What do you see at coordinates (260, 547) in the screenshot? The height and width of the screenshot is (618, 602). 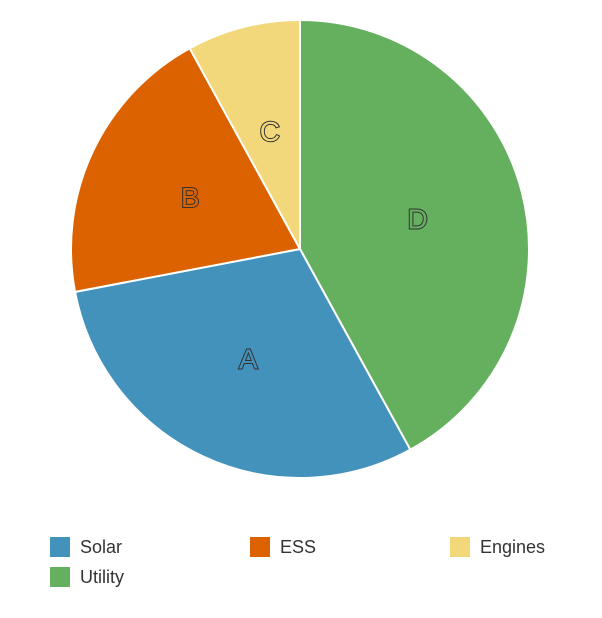 I see `legend-swatch-ess` at bounding box center [260, 547].